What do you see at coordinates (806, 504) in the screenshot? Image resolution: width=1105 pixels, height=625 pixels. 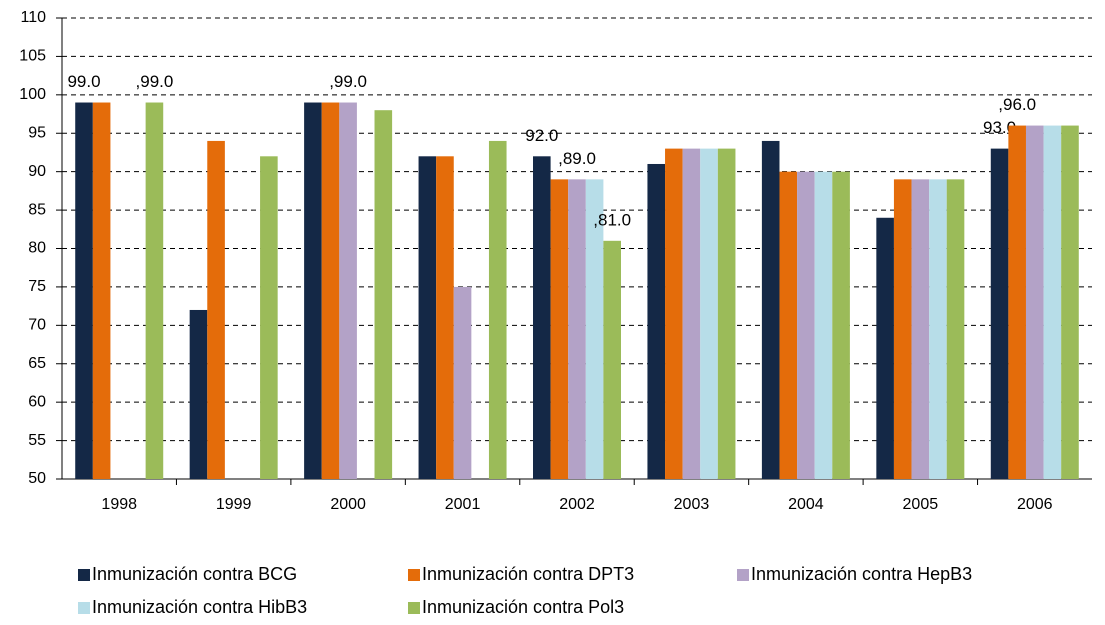 I see `x-tick-label: 2004` at bounding box center [806, 504].